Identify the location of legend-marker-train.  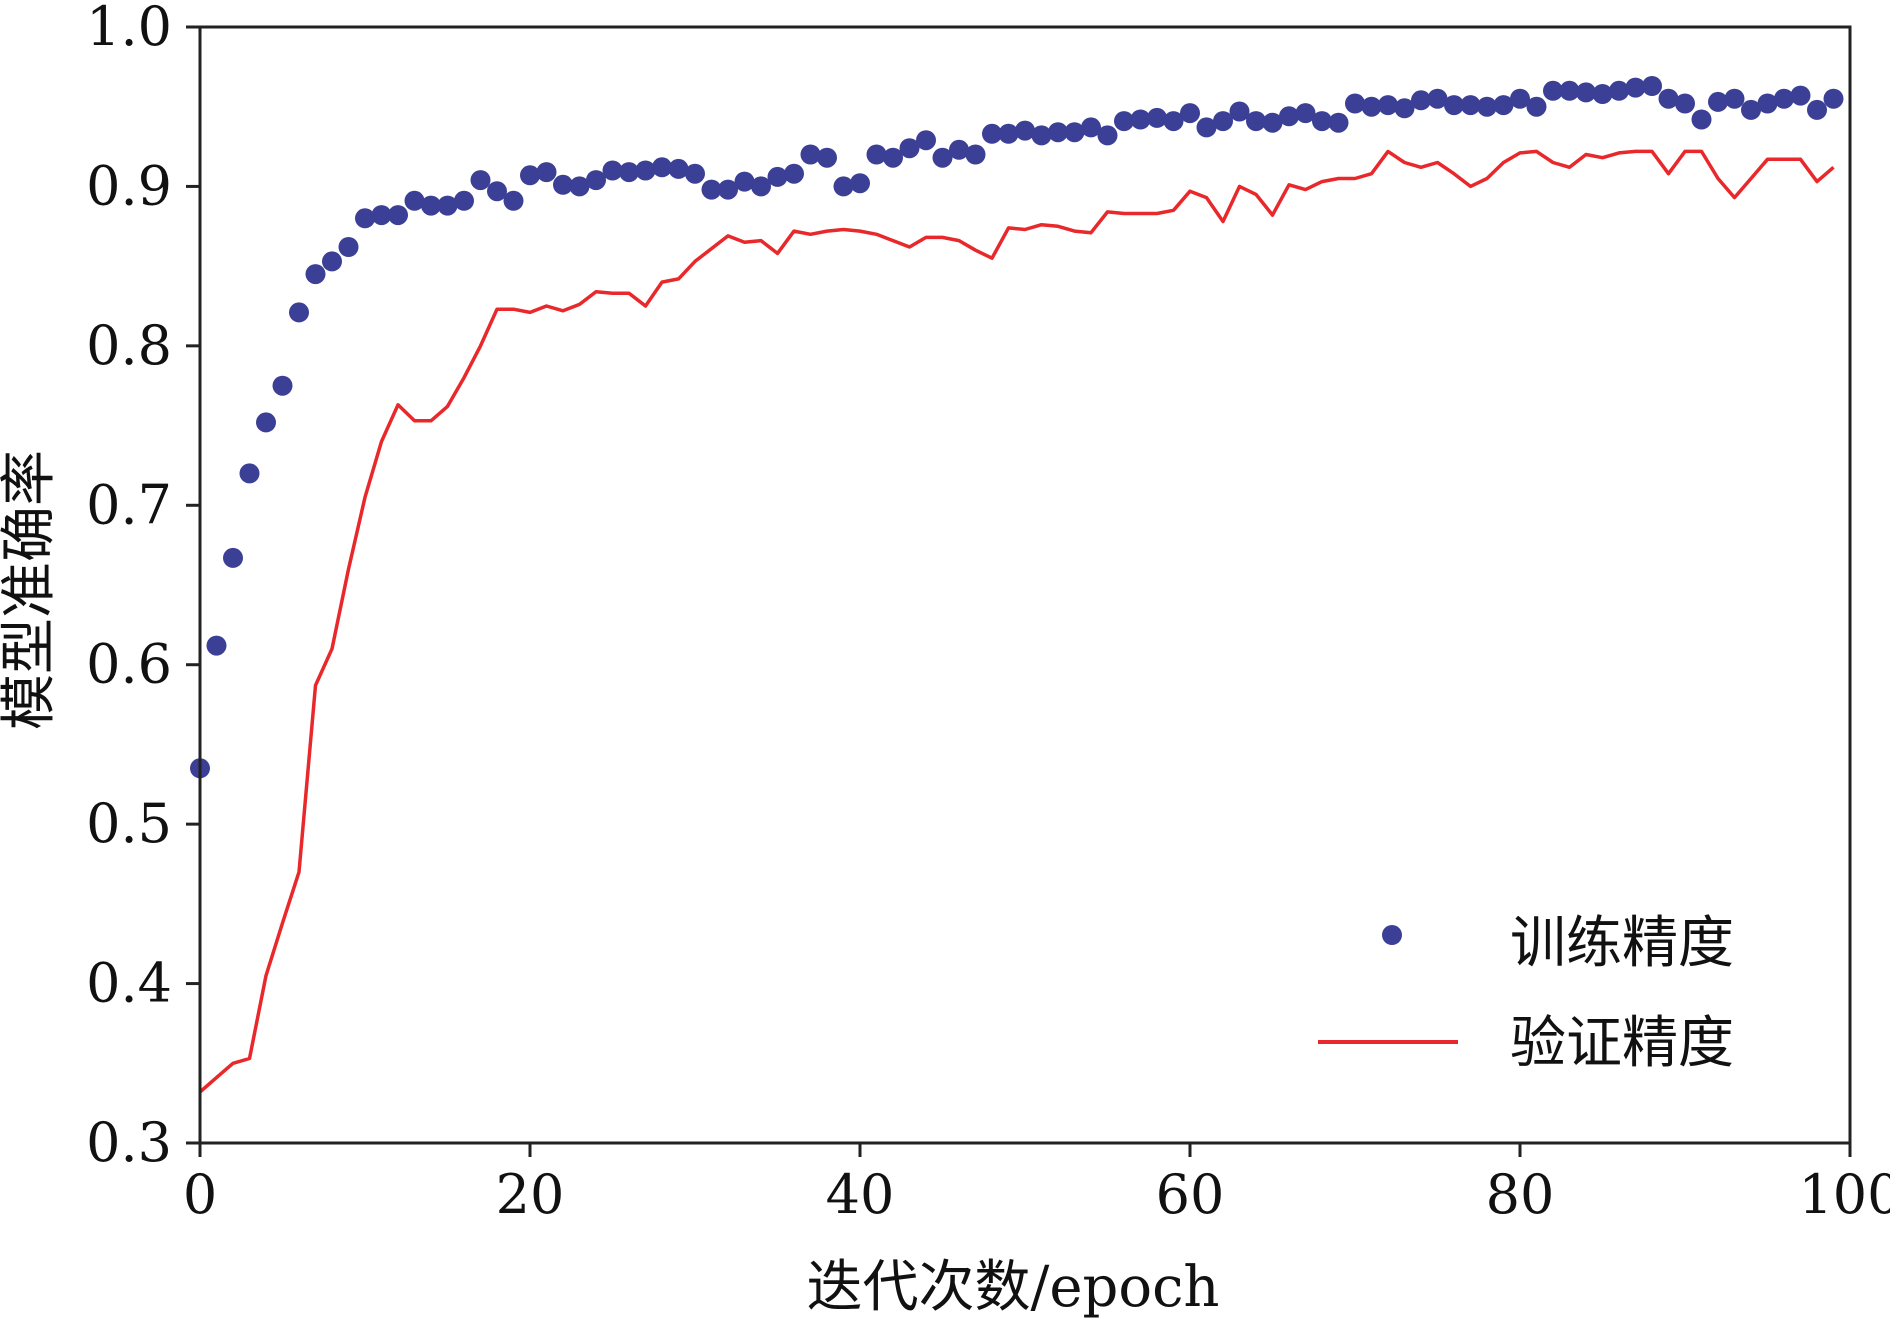
(1392, 935).